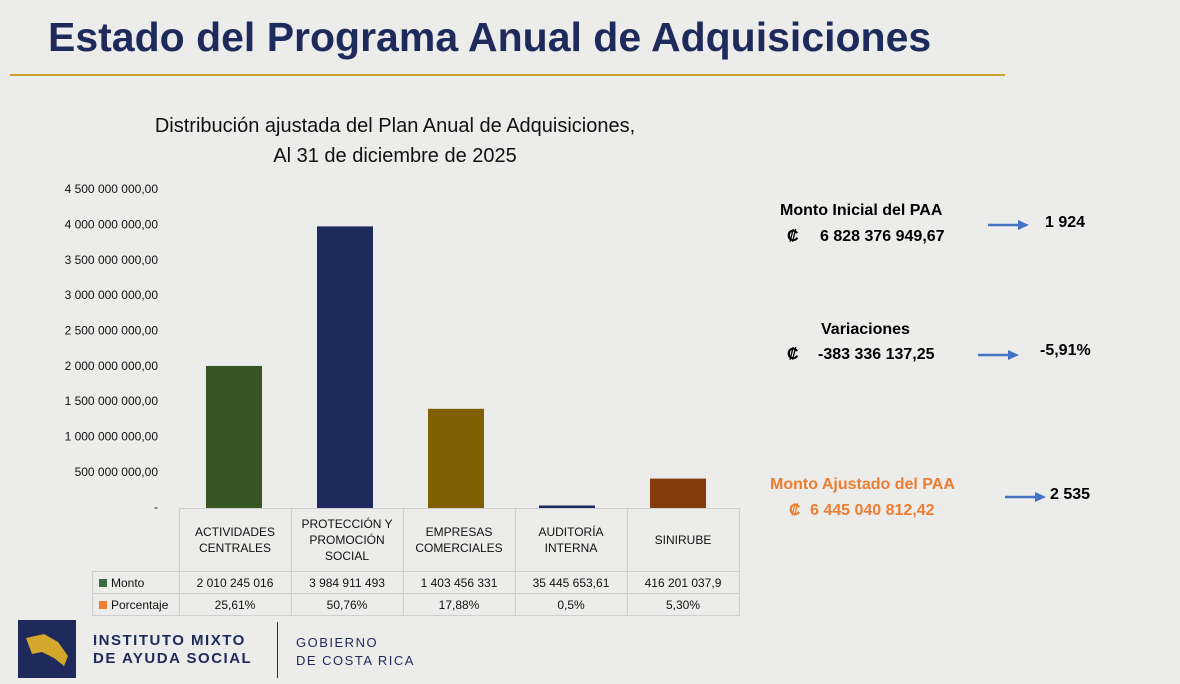 The height and width of the screenshot is (684, 1180). I want to click on y-tick-label: 1 000 000 000,00, so click(112, 437).